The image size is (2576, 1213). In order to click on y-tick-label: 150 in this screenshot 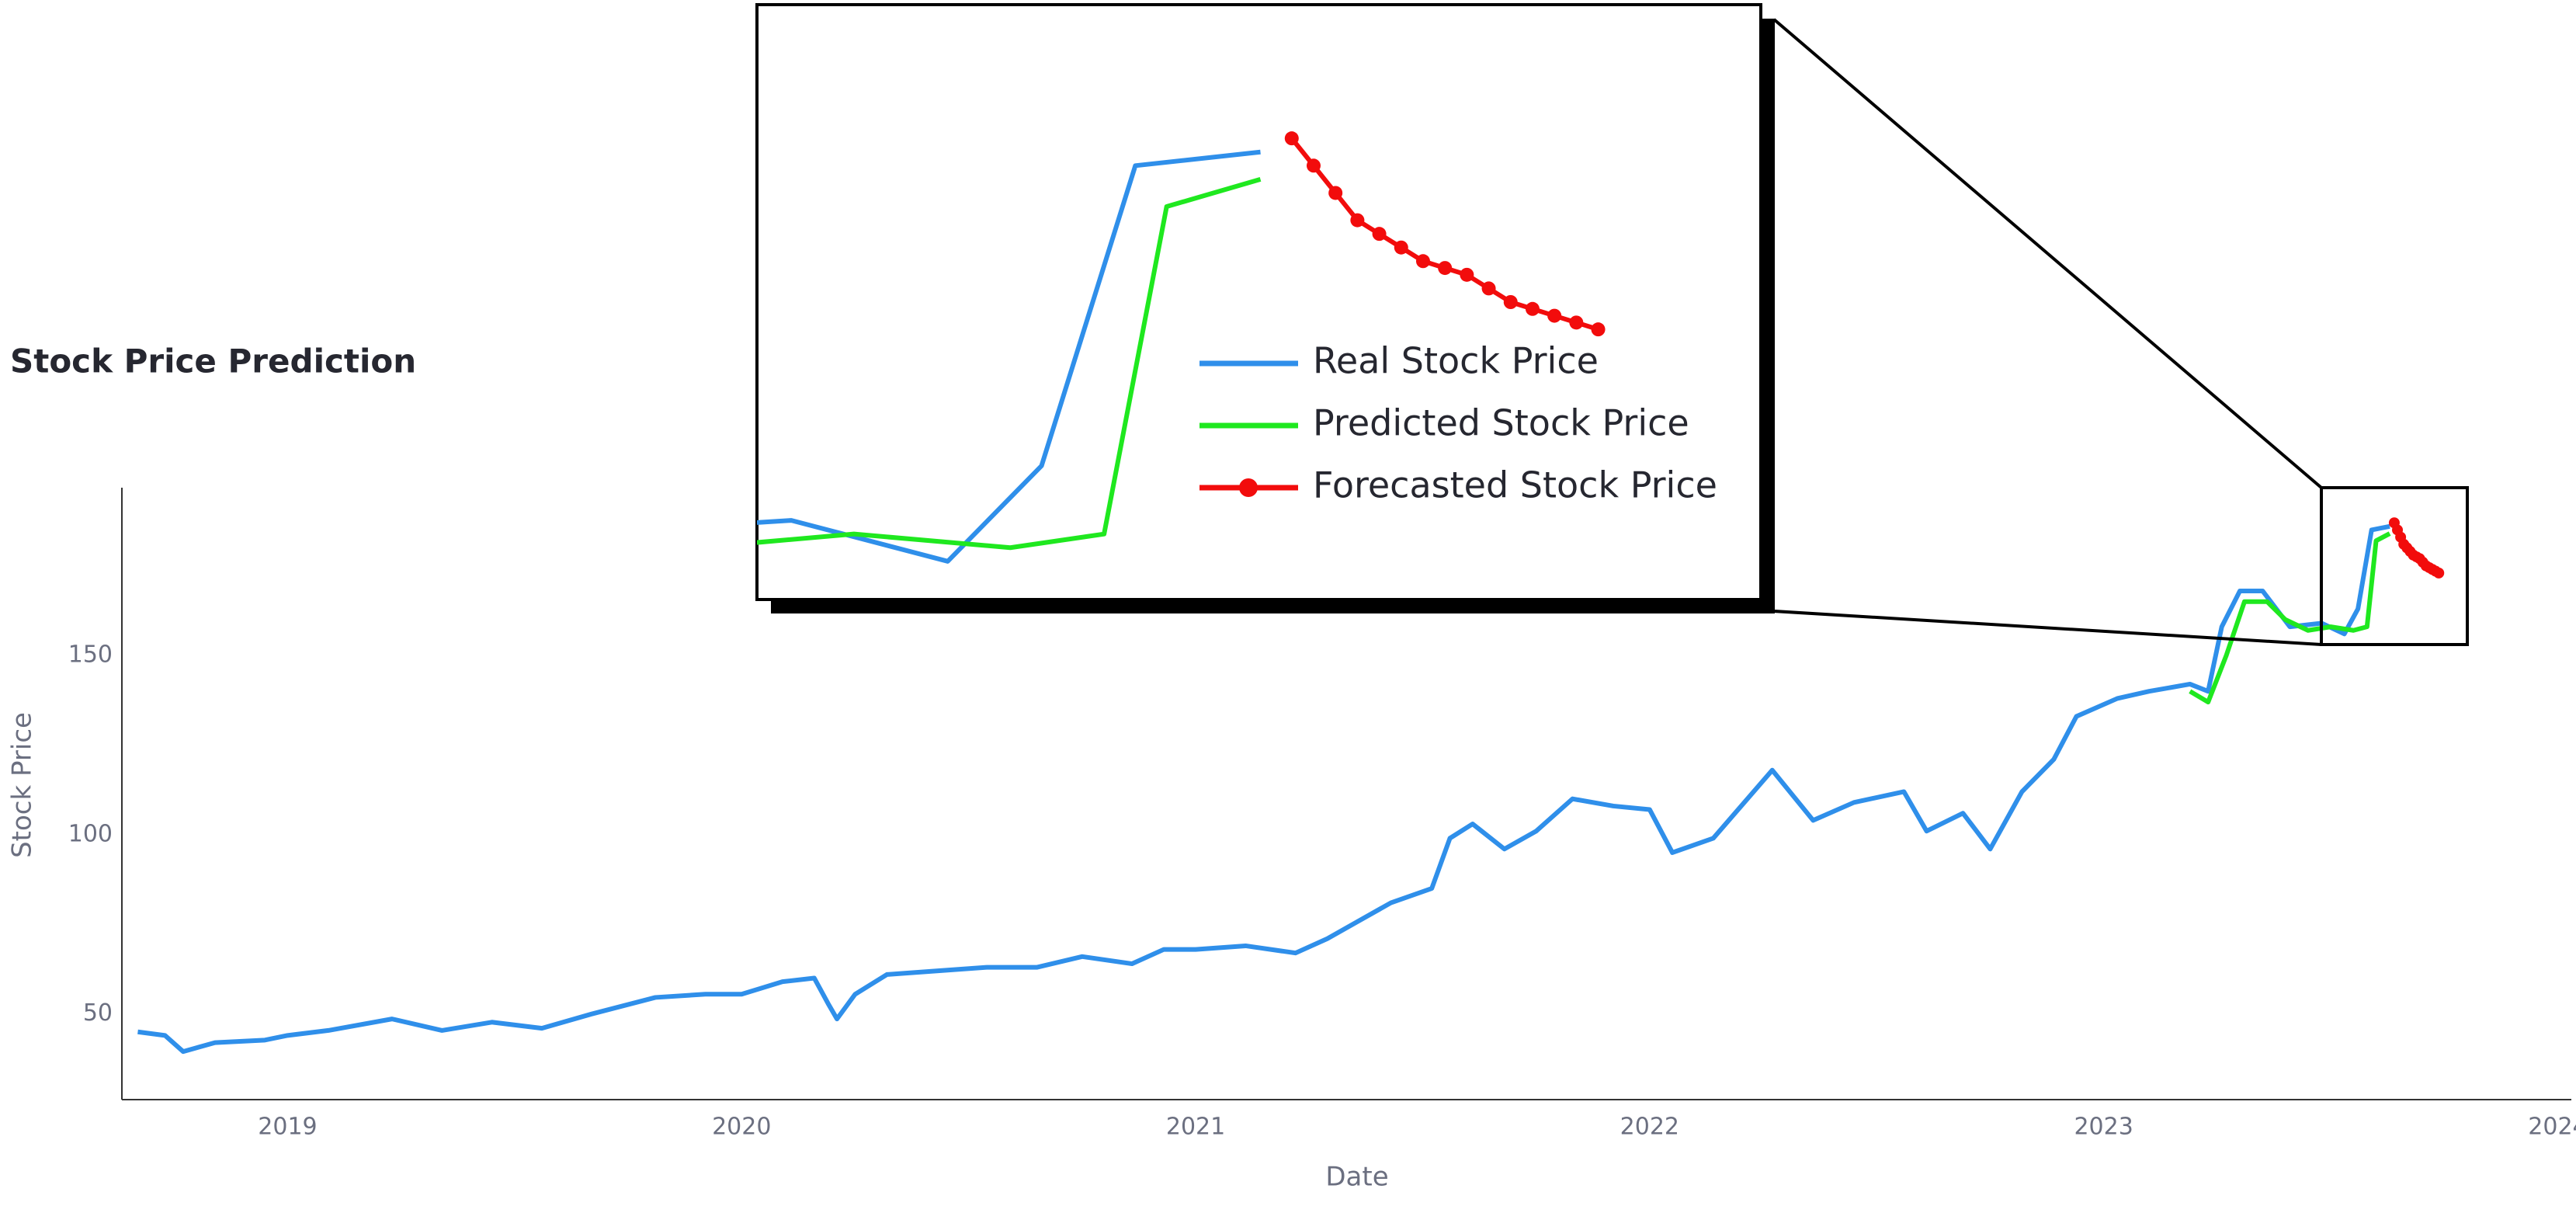, I will do `click(90, 655)`.